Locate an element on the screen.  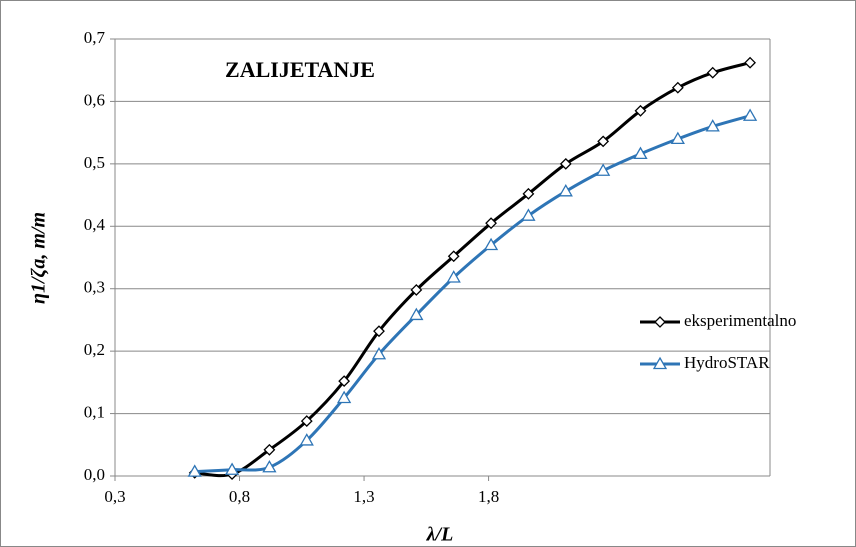
y-tick-label: 0,5 is located at coordinates (94, 162).